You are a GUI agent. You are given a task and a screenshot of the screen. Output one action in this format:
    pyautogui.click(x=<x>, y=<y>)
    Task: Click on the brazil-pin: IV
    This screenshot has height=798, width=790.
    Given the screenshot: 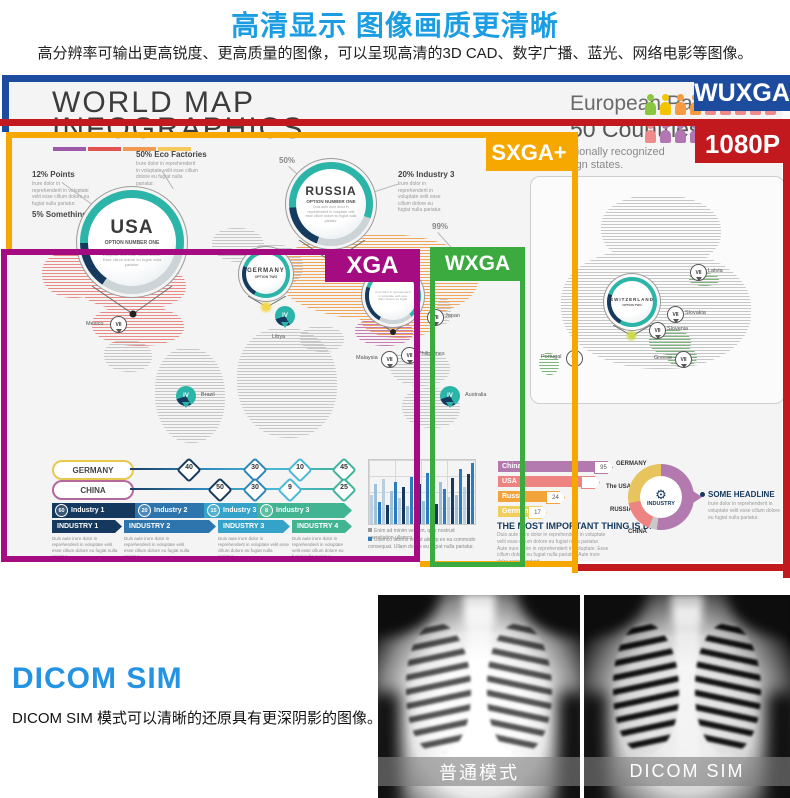 What is the action you would take?
    pyautogui.click(x=186, y=397)
    